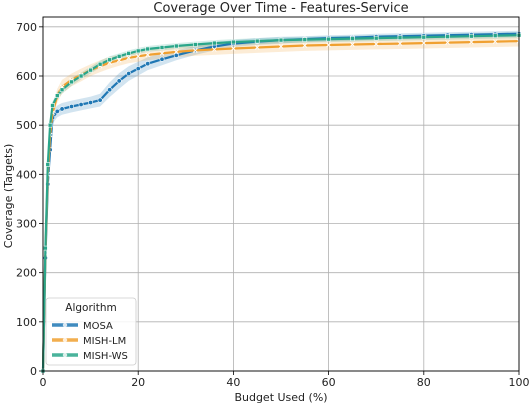  What do you see at coordinates (33, 371) in the screenshot?
I see `y-tick-label: 0` at bounding box center [33, 371].